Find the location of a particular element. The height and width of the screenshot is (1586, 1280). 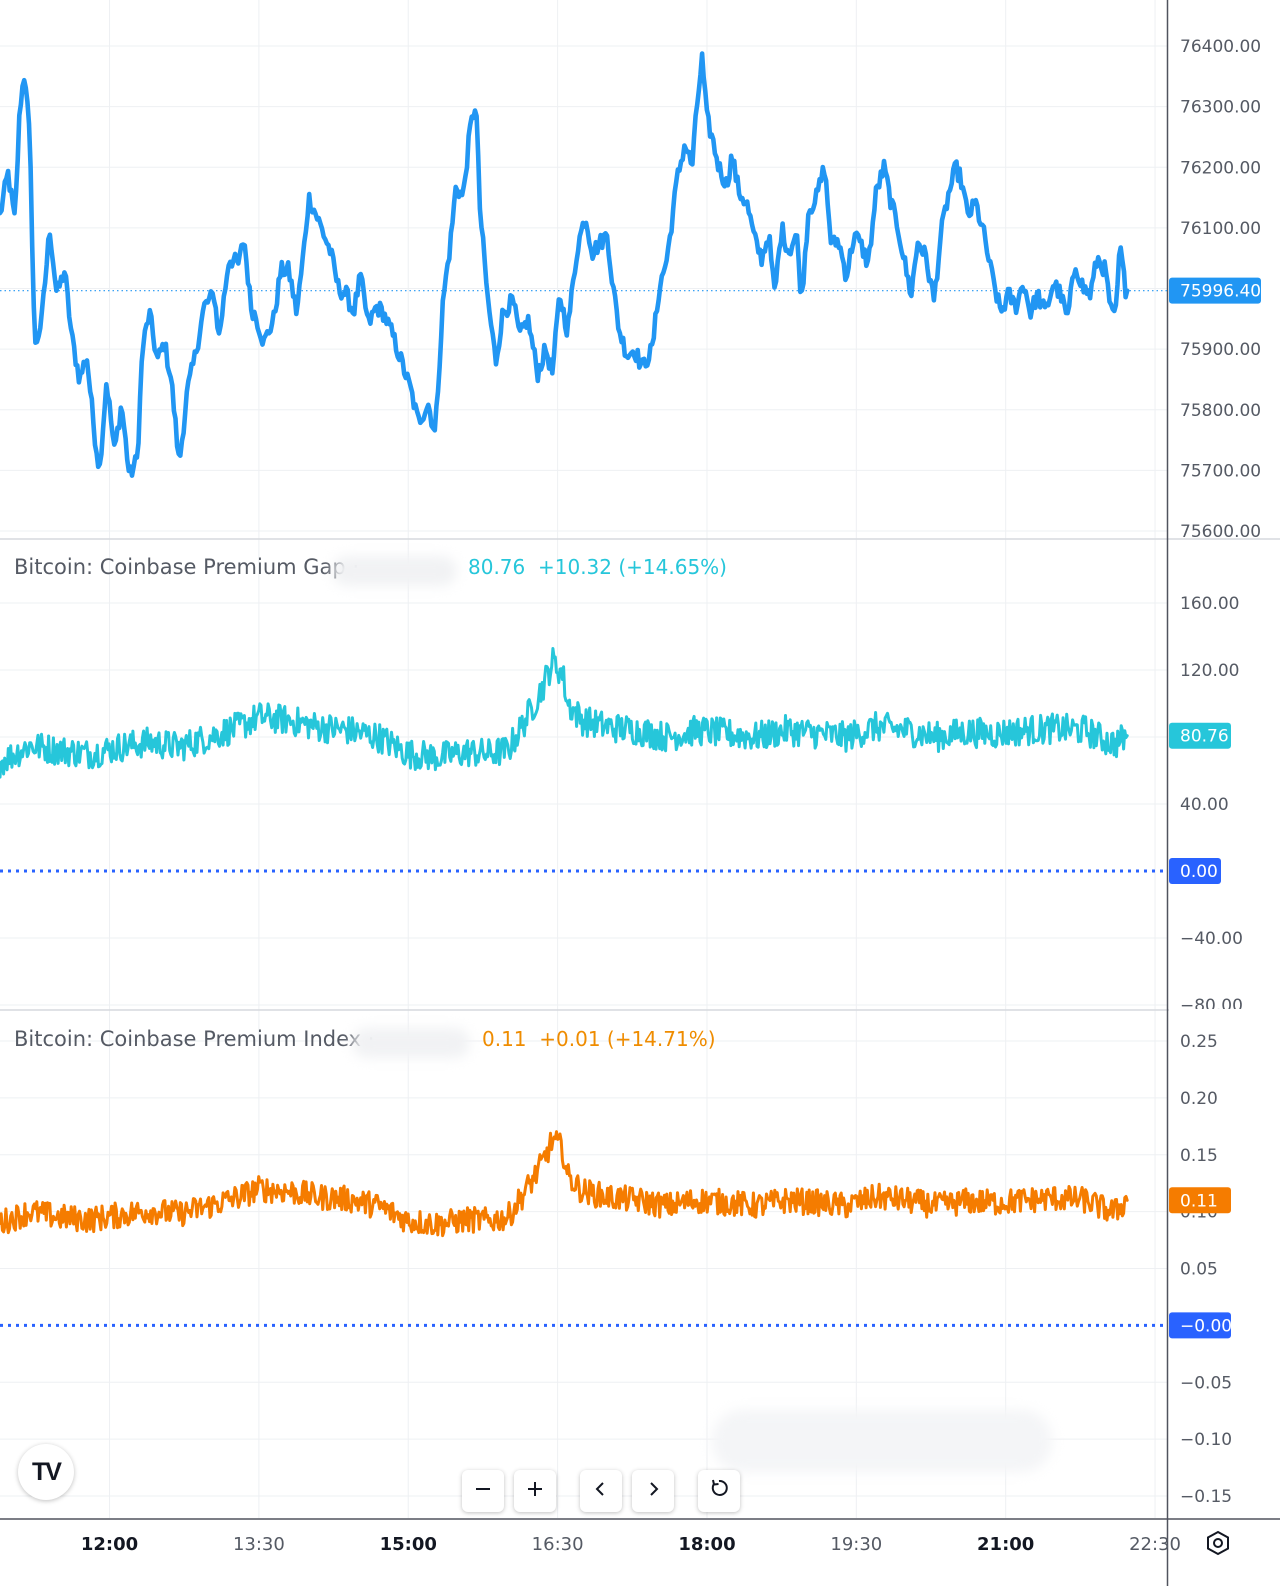

settings-icon is located at coordinates (1218, 1545).